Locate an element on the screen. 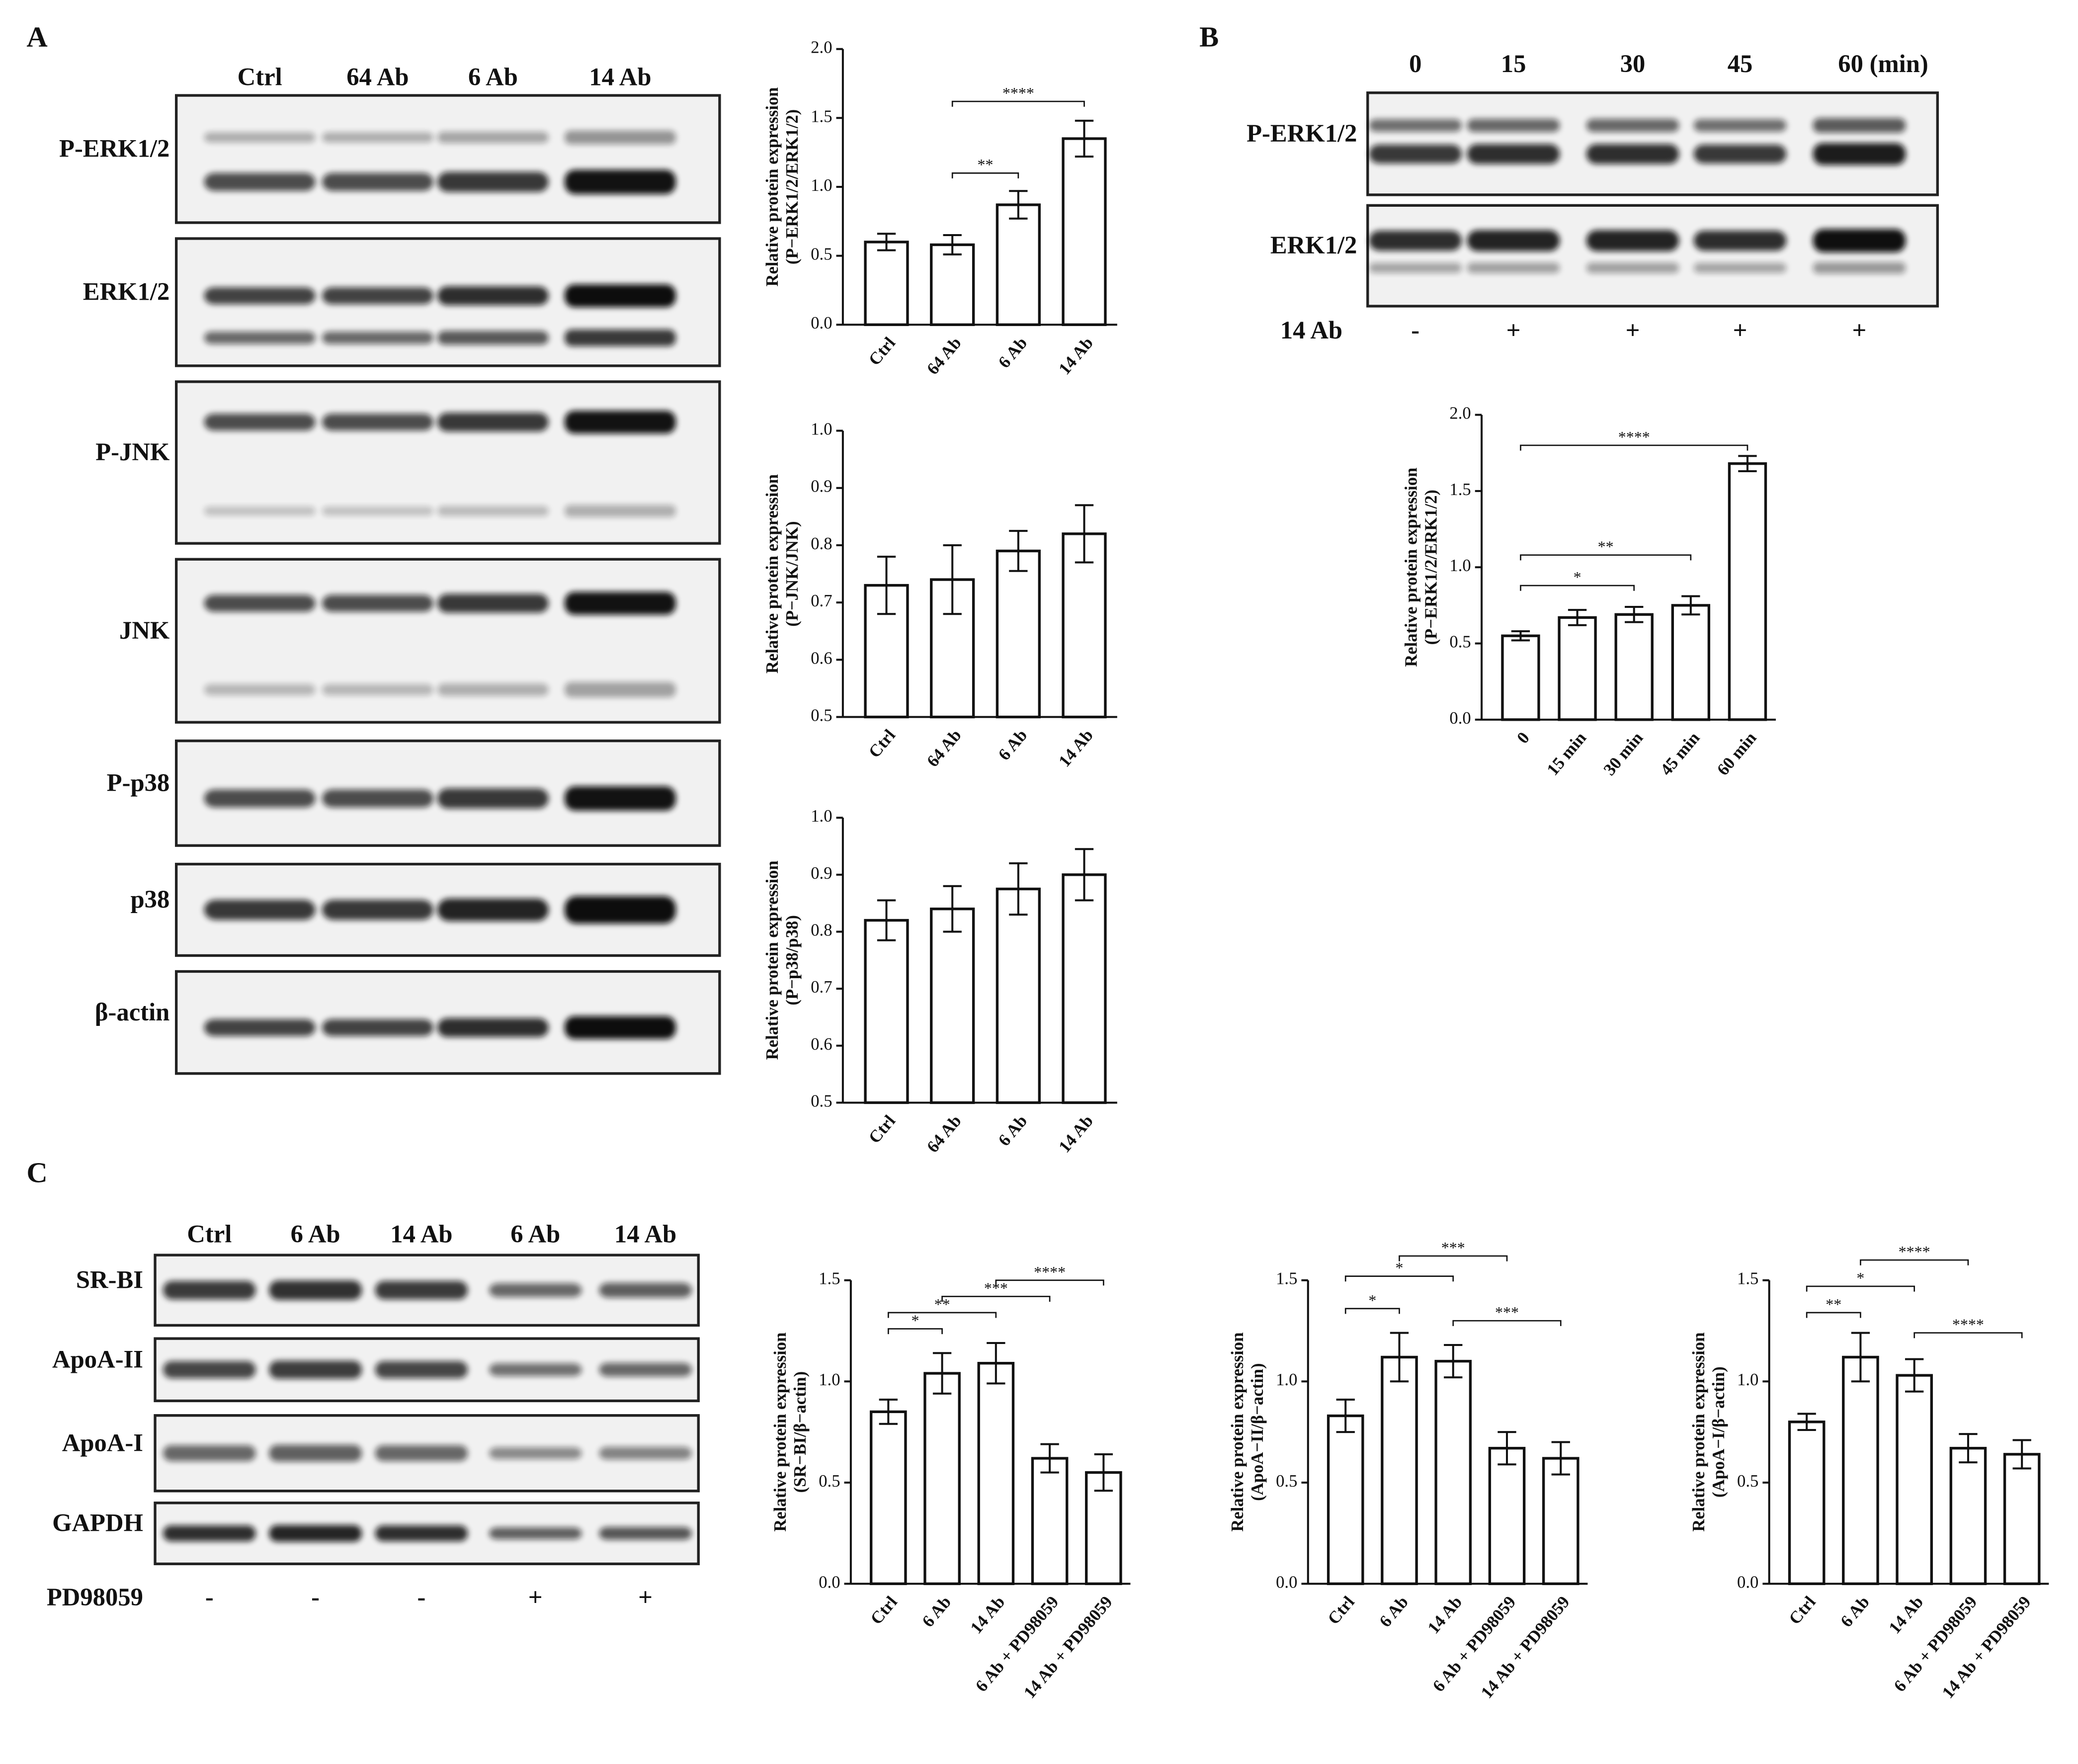  panel-label: C is located at coordinates (36, 1173).